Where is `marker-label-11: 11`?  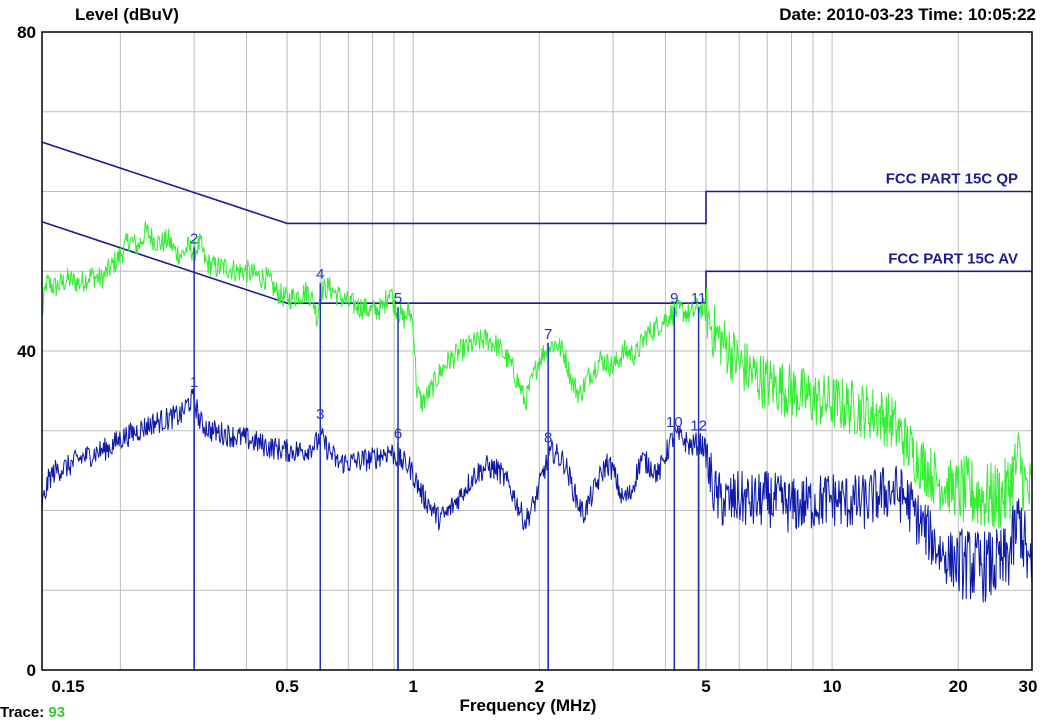 marker-label-11: 11 is located at coordinates (699, 298).